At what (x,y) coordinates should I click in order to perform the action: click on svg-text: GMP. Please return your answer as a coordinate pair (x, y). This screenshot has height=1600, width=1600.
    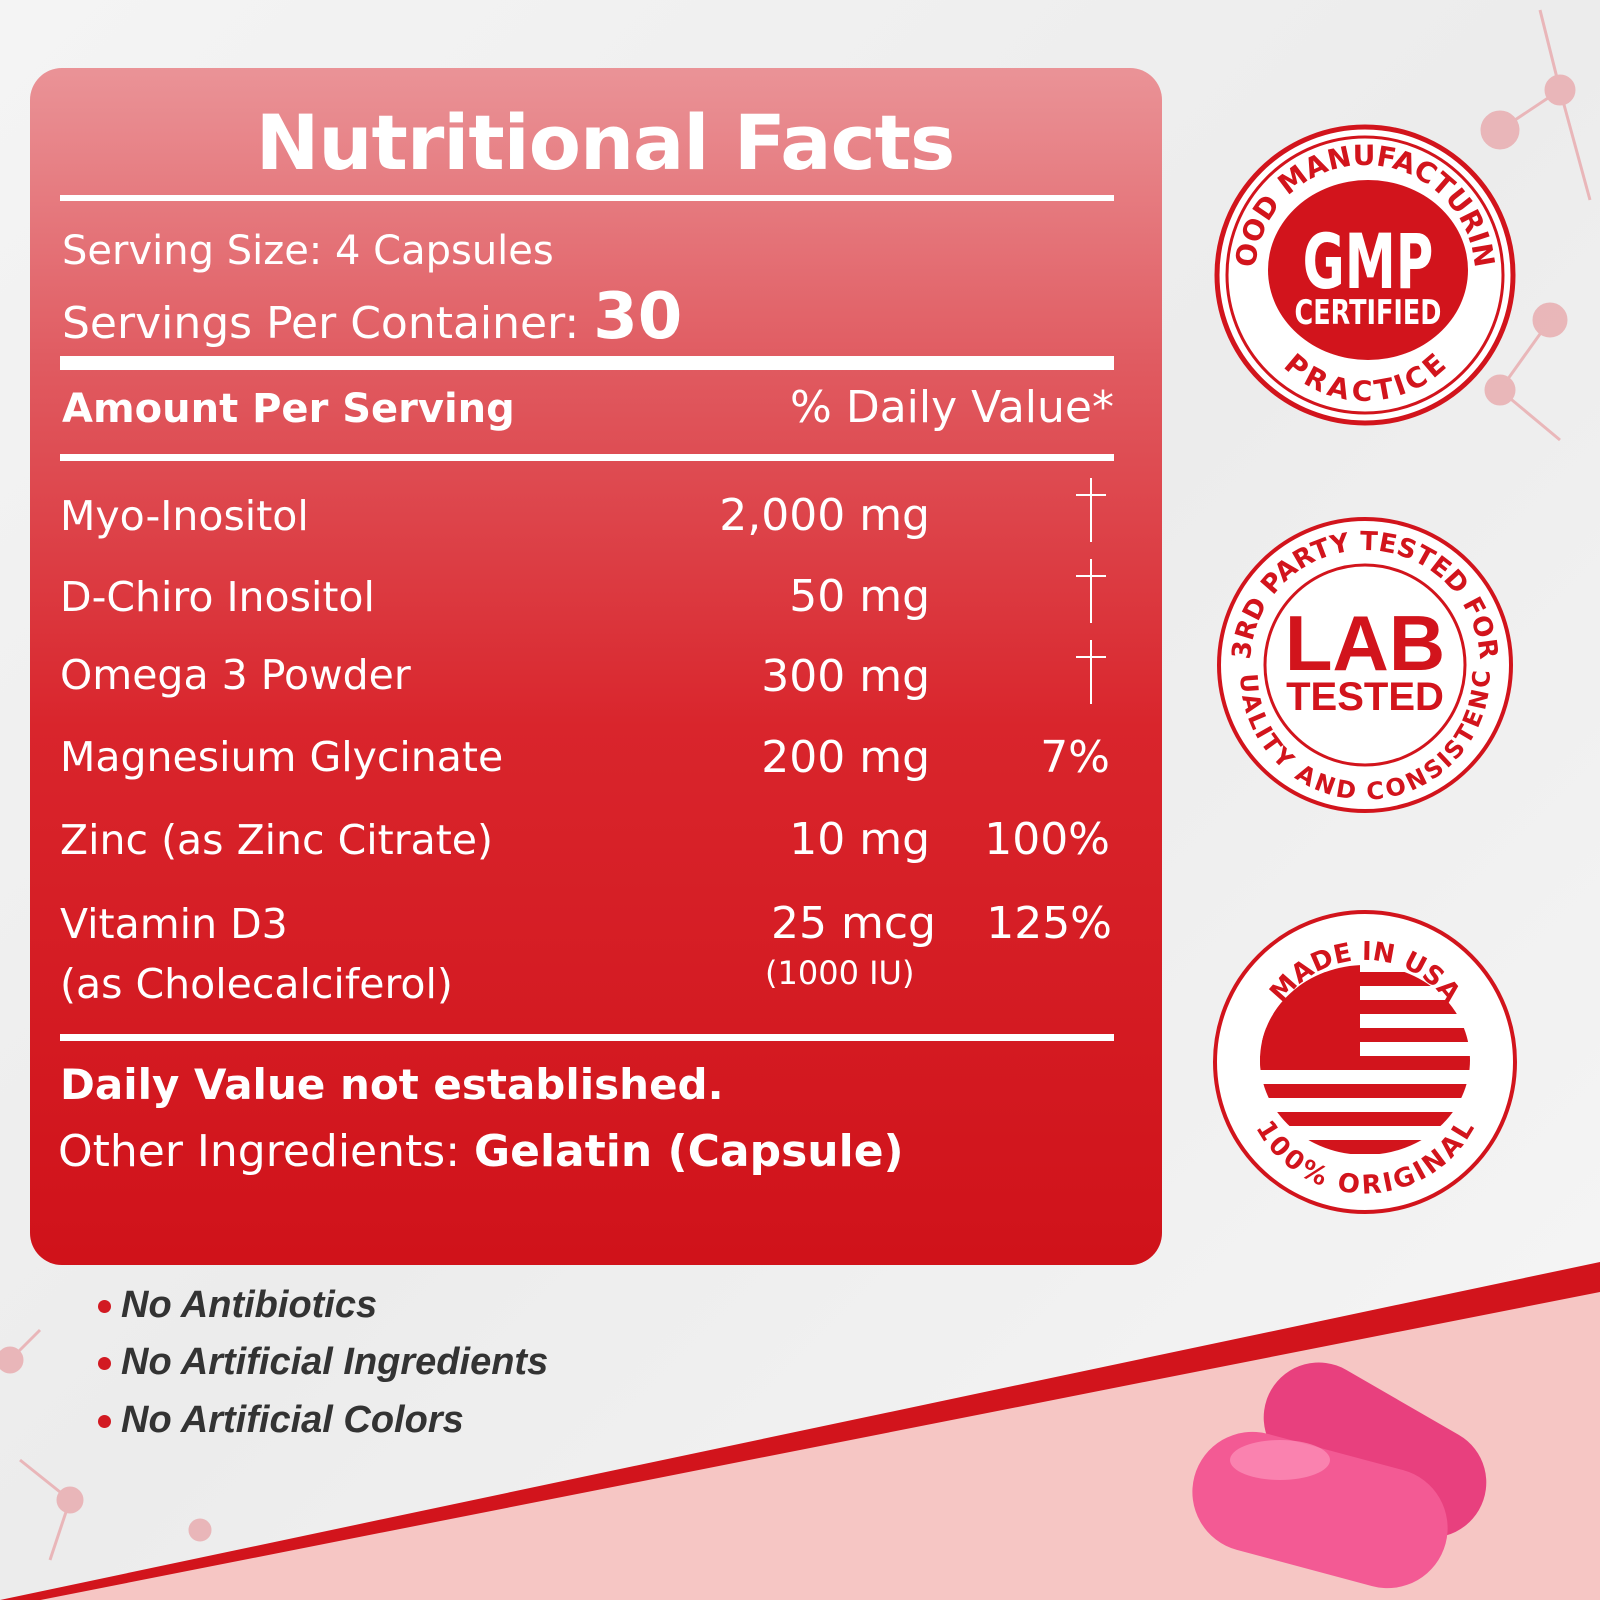
    Looking at the image, I should click on (1368, 262).